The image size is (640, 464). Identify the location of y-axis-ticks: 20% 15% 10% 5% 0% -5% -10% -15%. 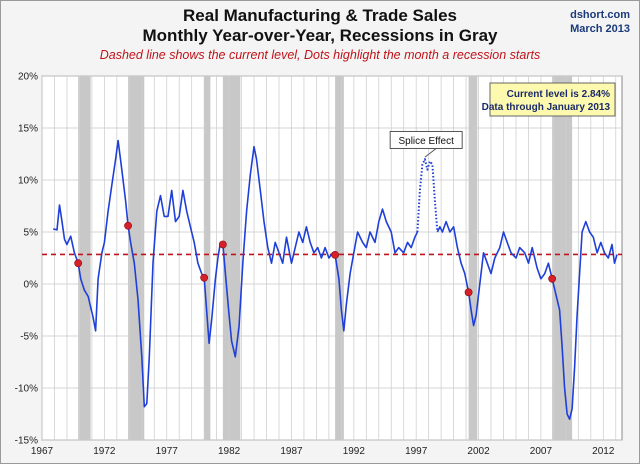
(26, 259).